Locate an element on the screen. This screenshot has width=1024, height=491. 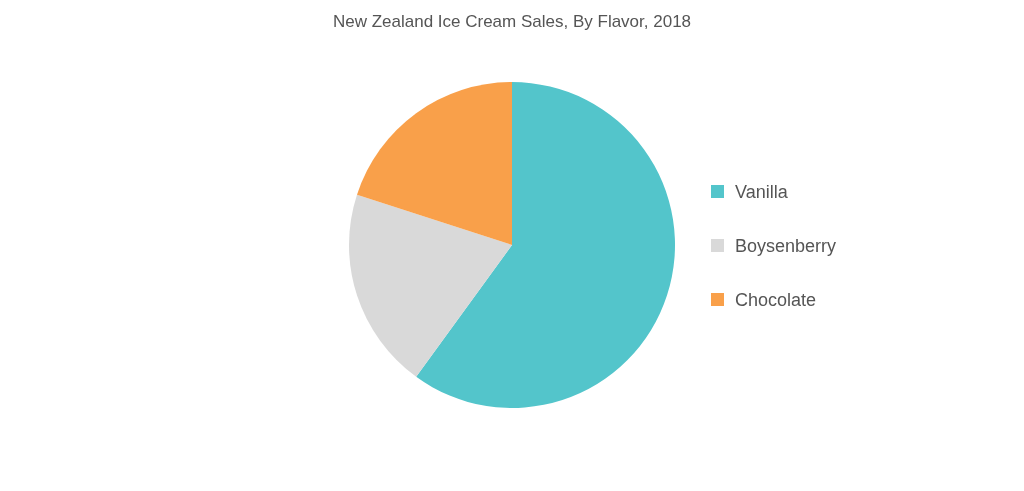
legend-label: Chocolate is located at coordinates (776, 299).